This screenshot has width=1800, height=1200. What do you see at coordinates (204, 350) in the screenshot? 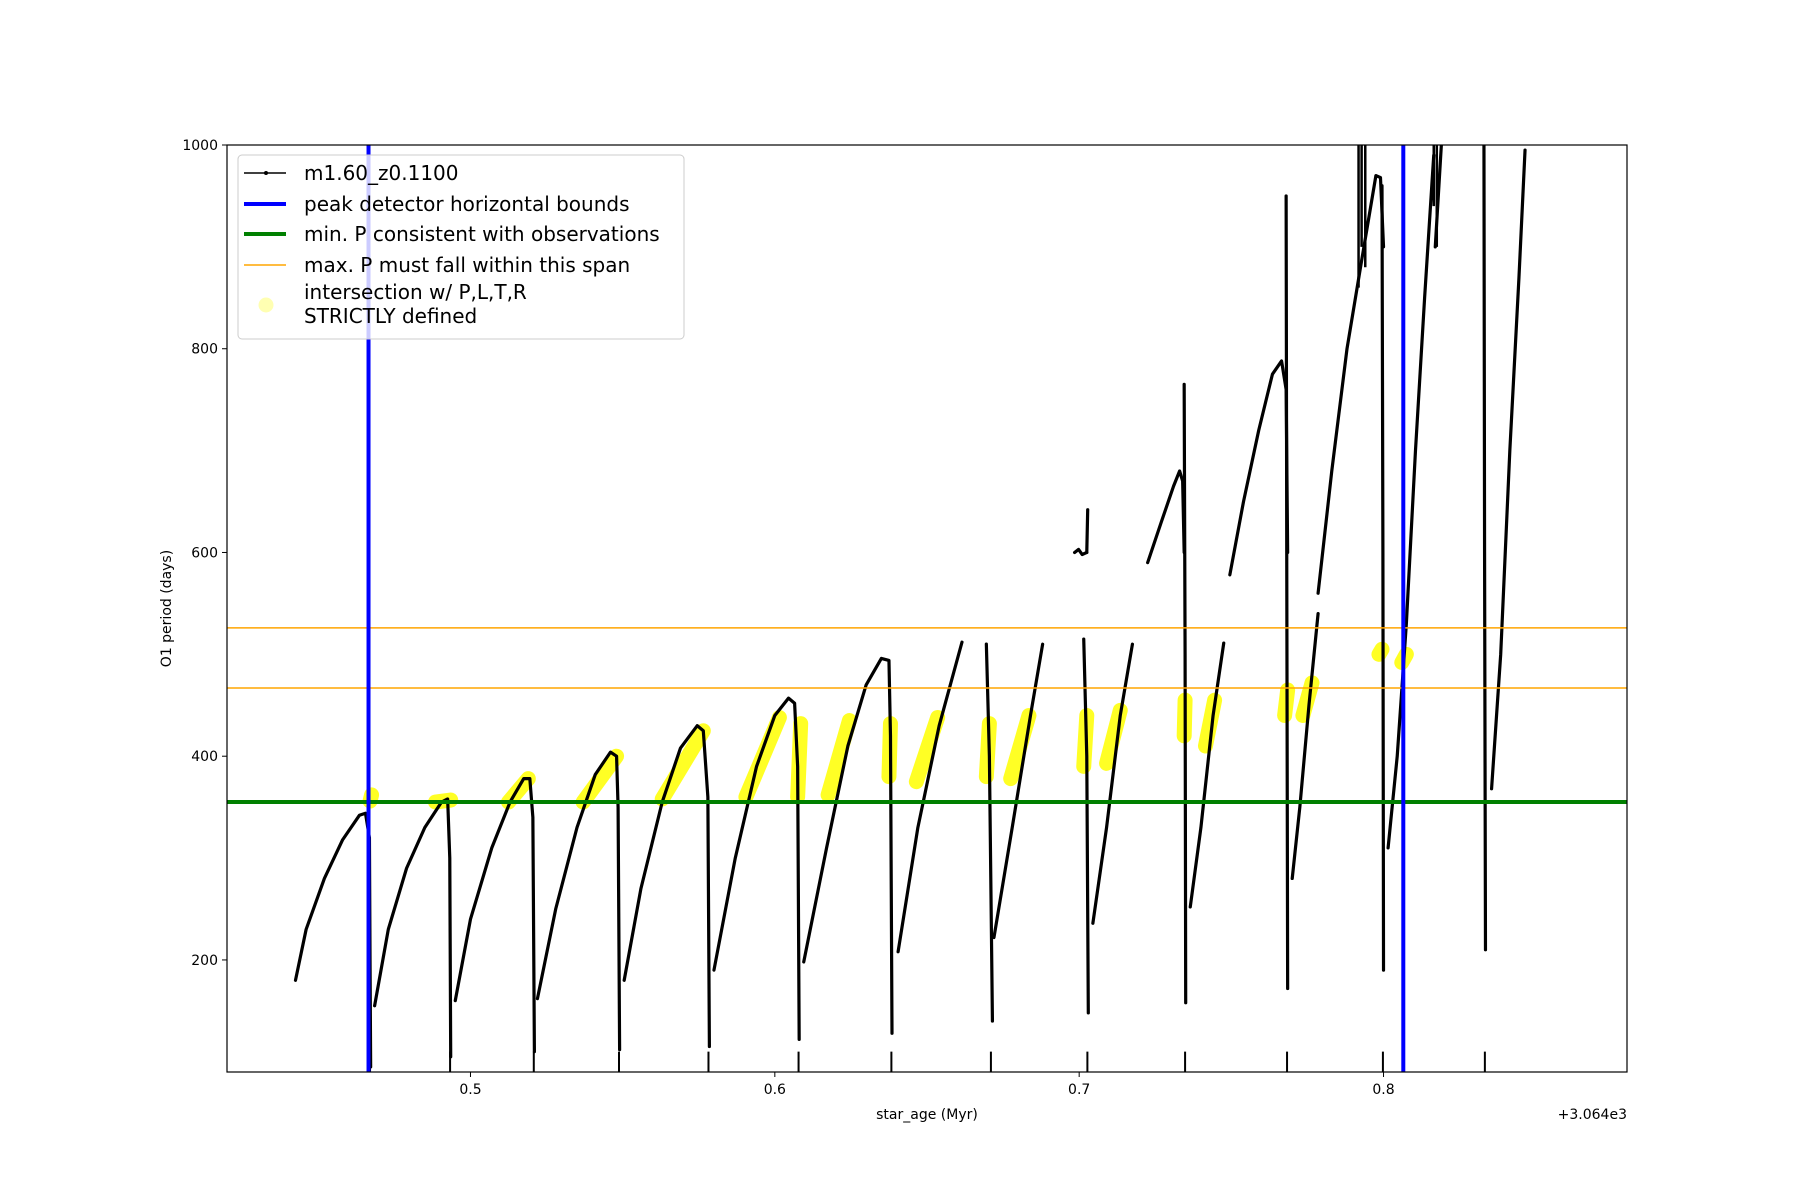
I see `y-tick-label-3: 800` at bounding box center [204, 350].